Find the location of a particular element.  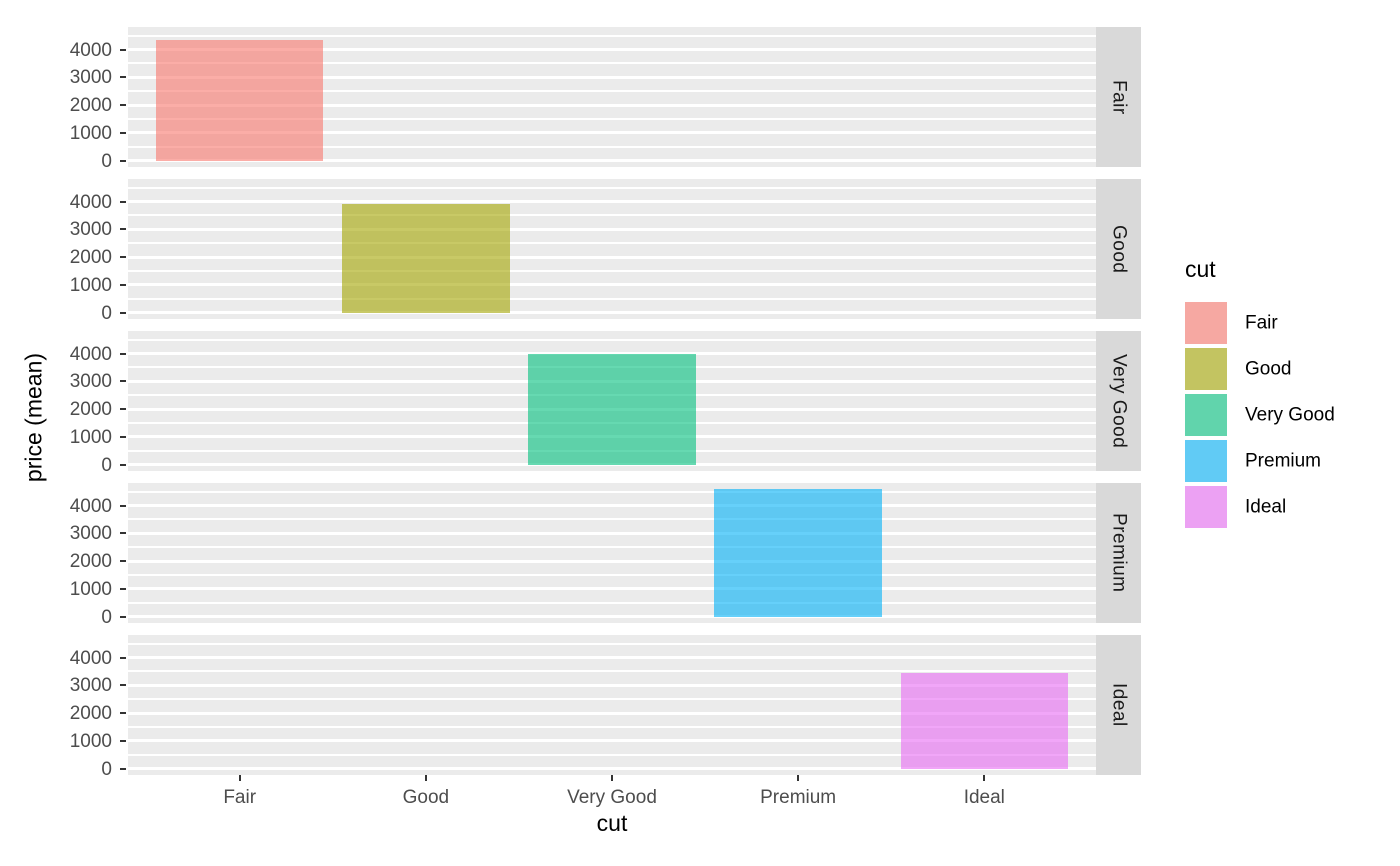

x-axis-title: cut is located at coordinates (612, 823).